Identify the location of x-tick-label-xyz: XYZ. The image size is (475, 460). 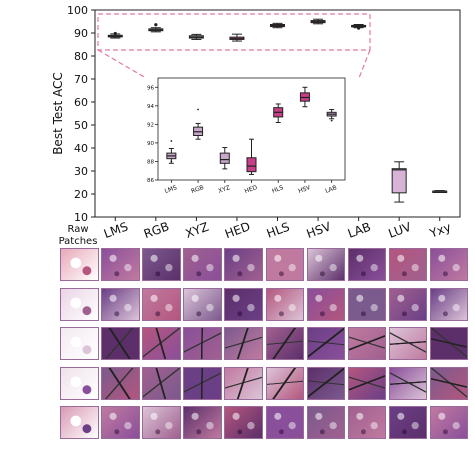
(196, 230).